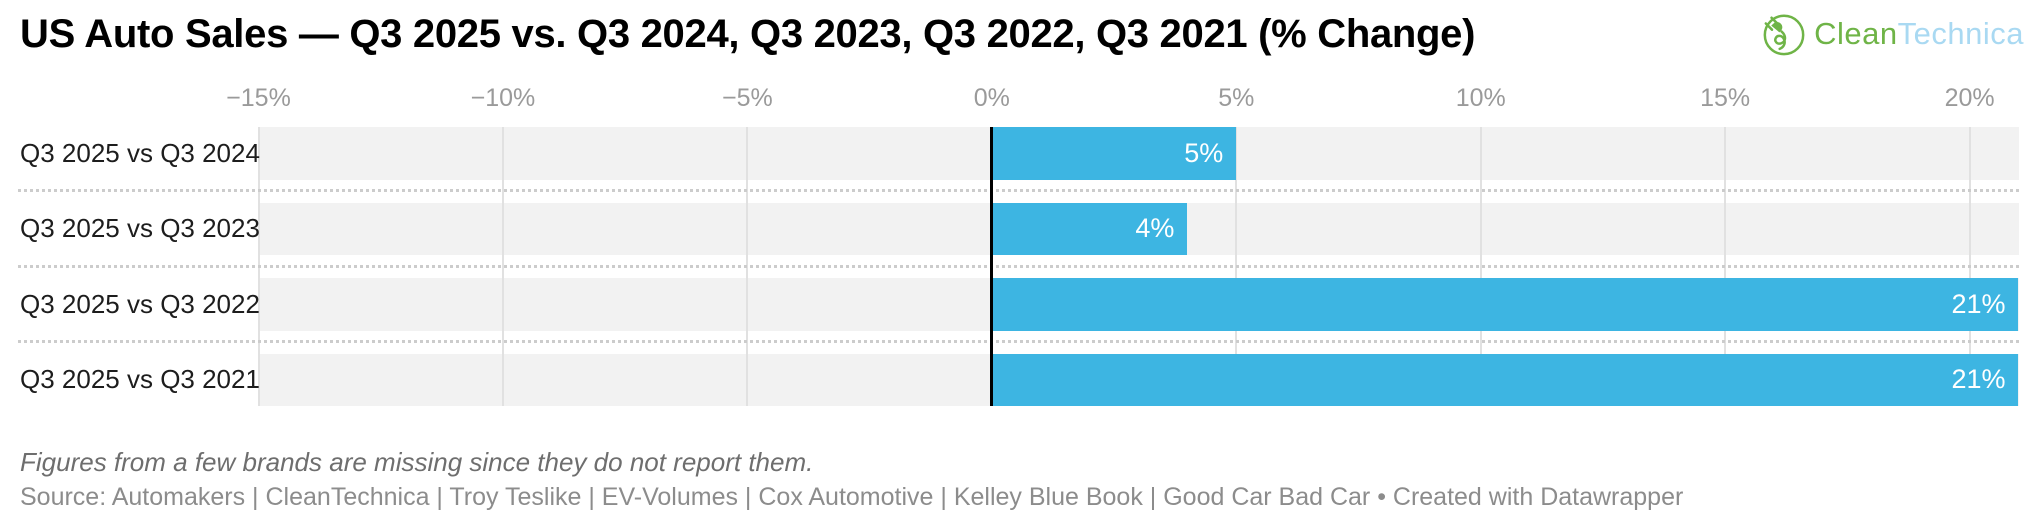 The width and height of the screenshot is (2040, 532). I want to click on x-axis-tick-label: −15%, so click(258, 98).